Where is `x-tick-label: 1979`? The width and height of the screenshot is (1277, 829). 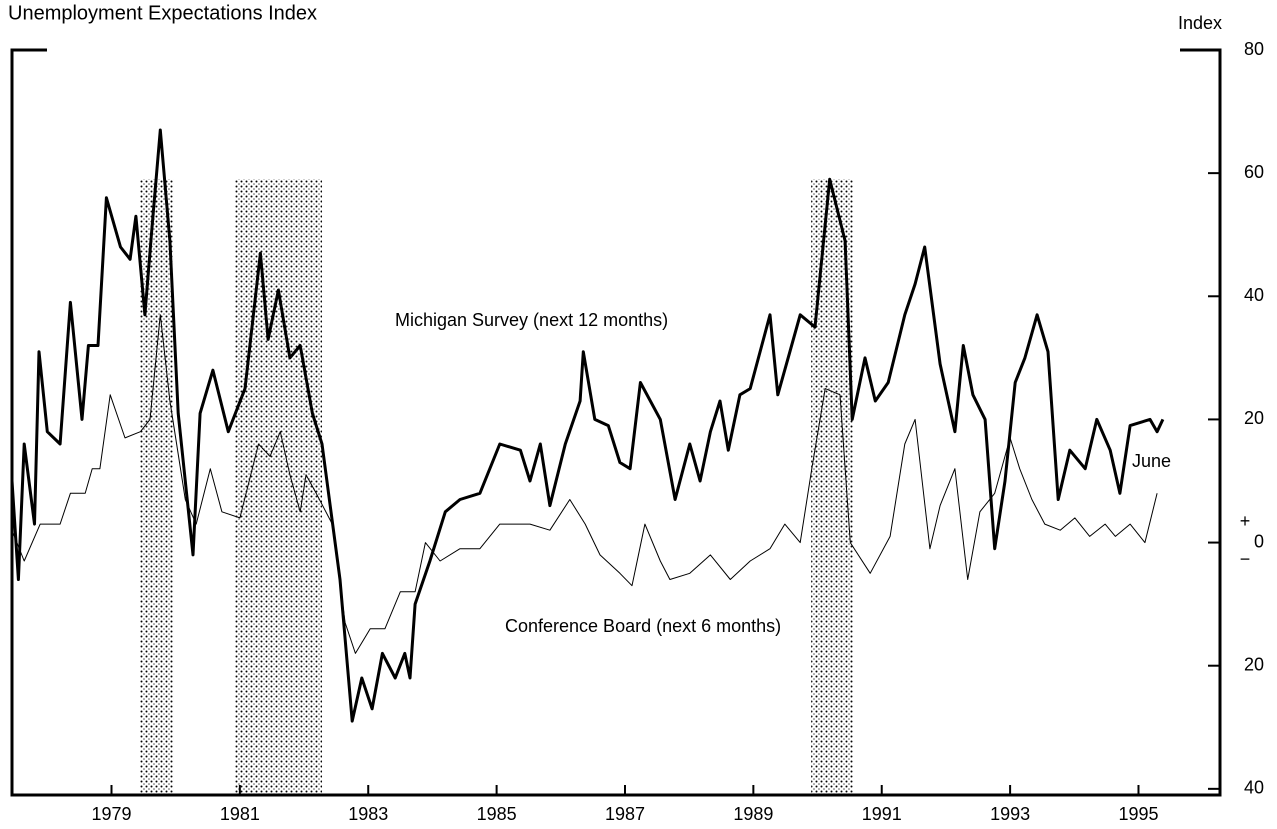 x-tick-label: 1979 is located at coordinates (111, 814).